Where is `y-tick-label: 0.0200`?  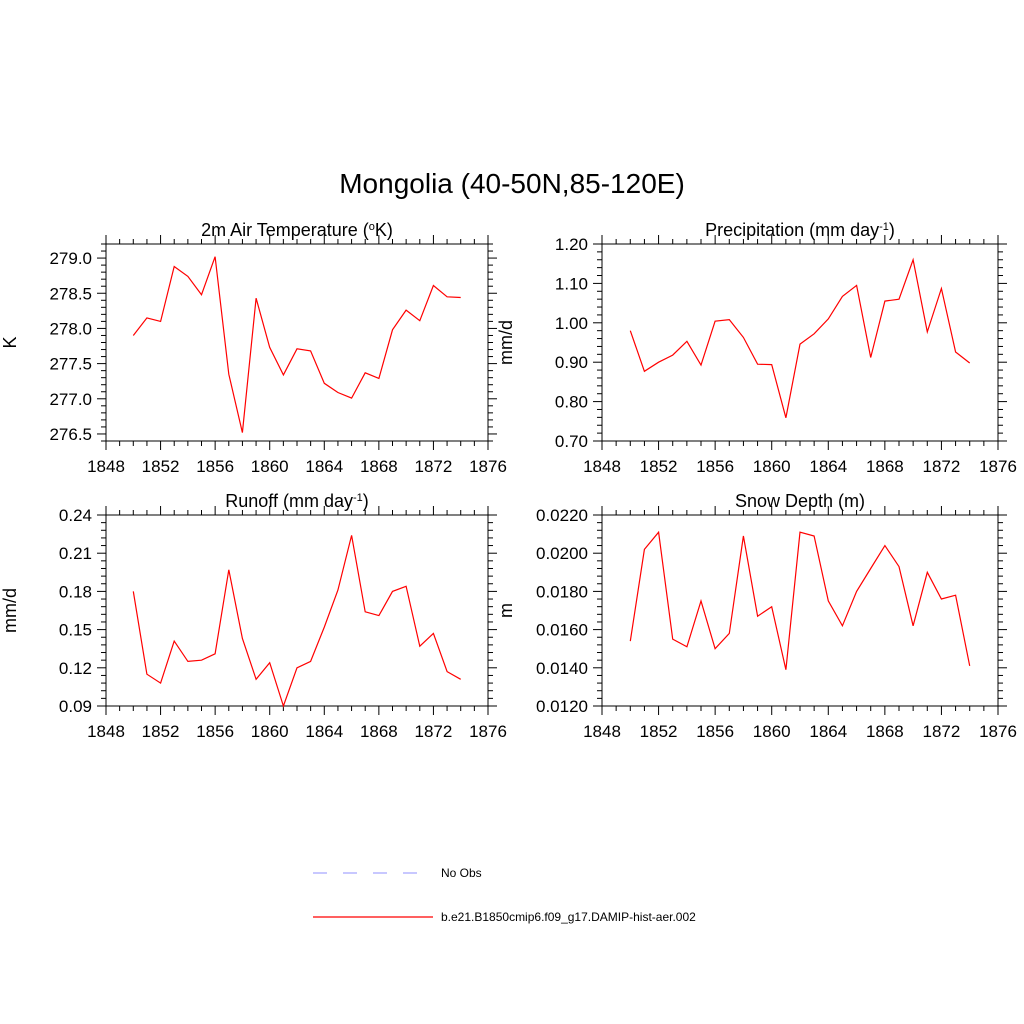
y-tick-label: 0.0200 is located at coordinates (562, 553).